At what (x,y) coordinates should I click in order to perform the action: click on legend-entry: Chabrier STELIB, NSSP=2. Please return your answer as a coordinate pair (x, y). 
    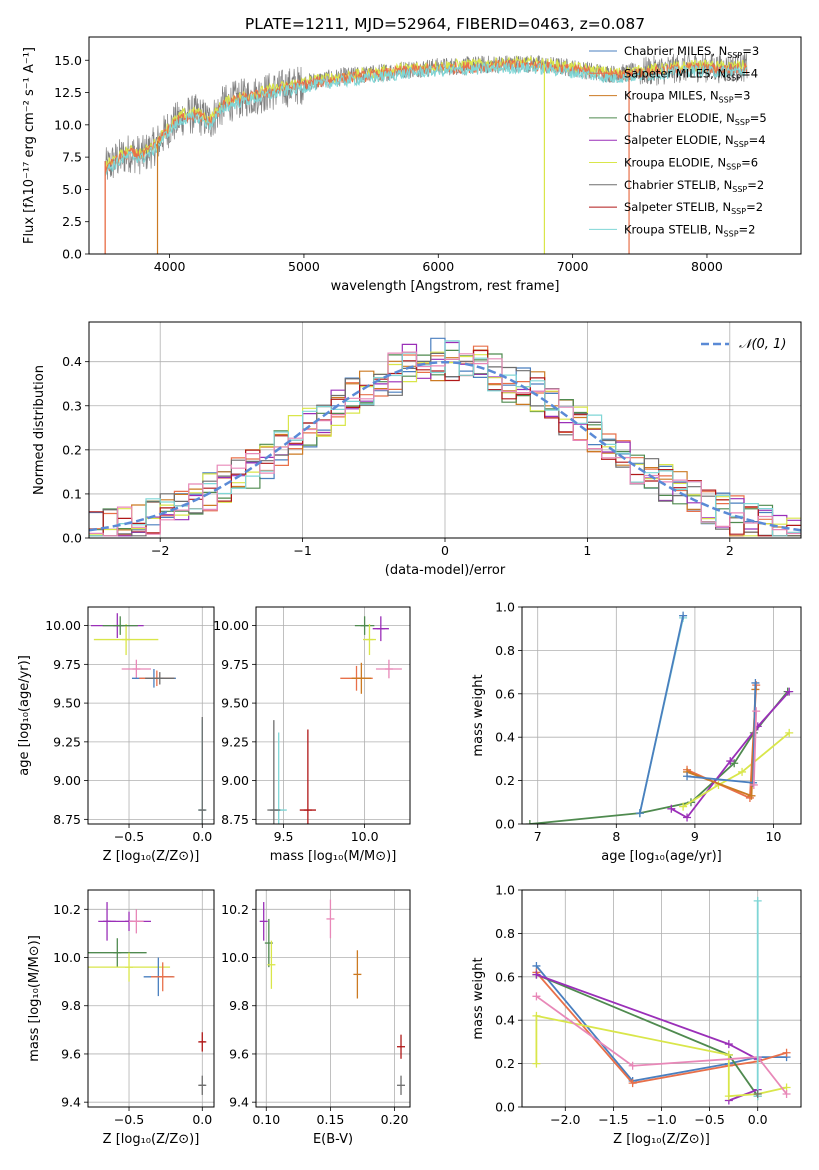
    Looking at the image, I should click on (694, 186).